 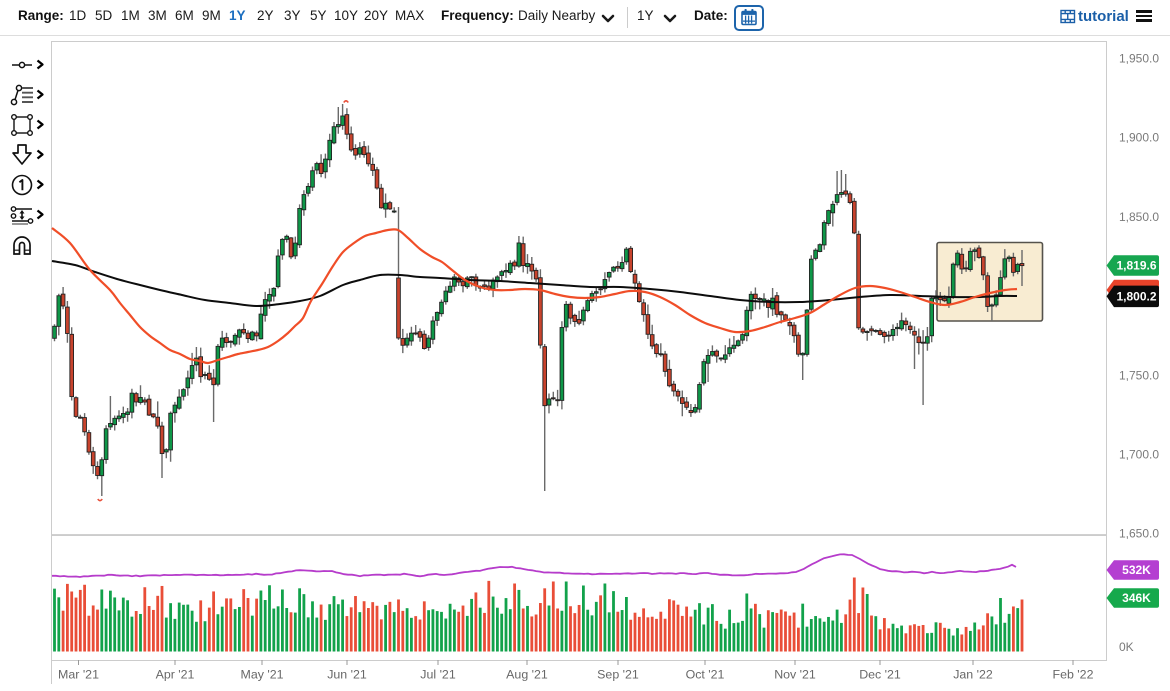 I want to click on svg-text: 0K, so click(x=1126, y=647).